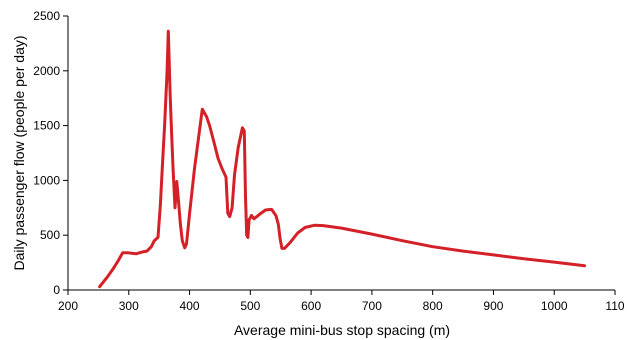 This screenshot has height=340, width=627. Describe the element at coordinates (614, 306) in the screenshot. I see `x-tick-label: 110` at that location.